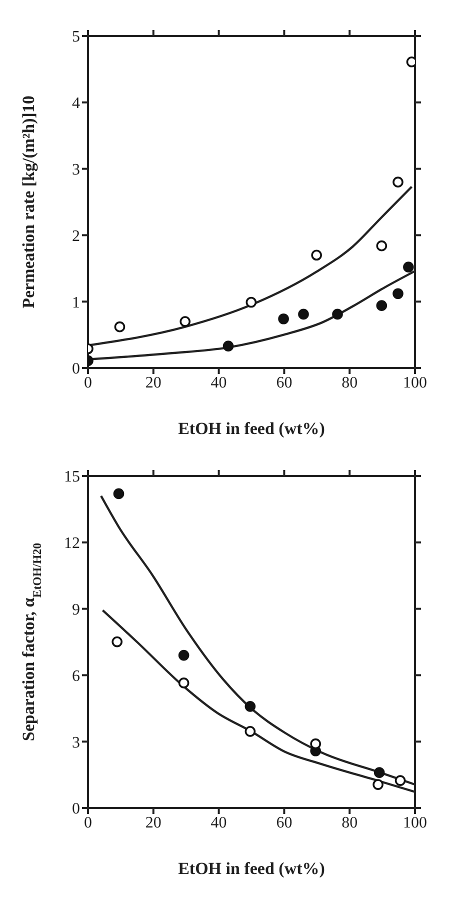 The height and width of the screenshot is (916, 451). What do you see at coordinates (76, 303) in the screenshot?
I see `y-tick-label: 1` at bounding box center [76, 303].